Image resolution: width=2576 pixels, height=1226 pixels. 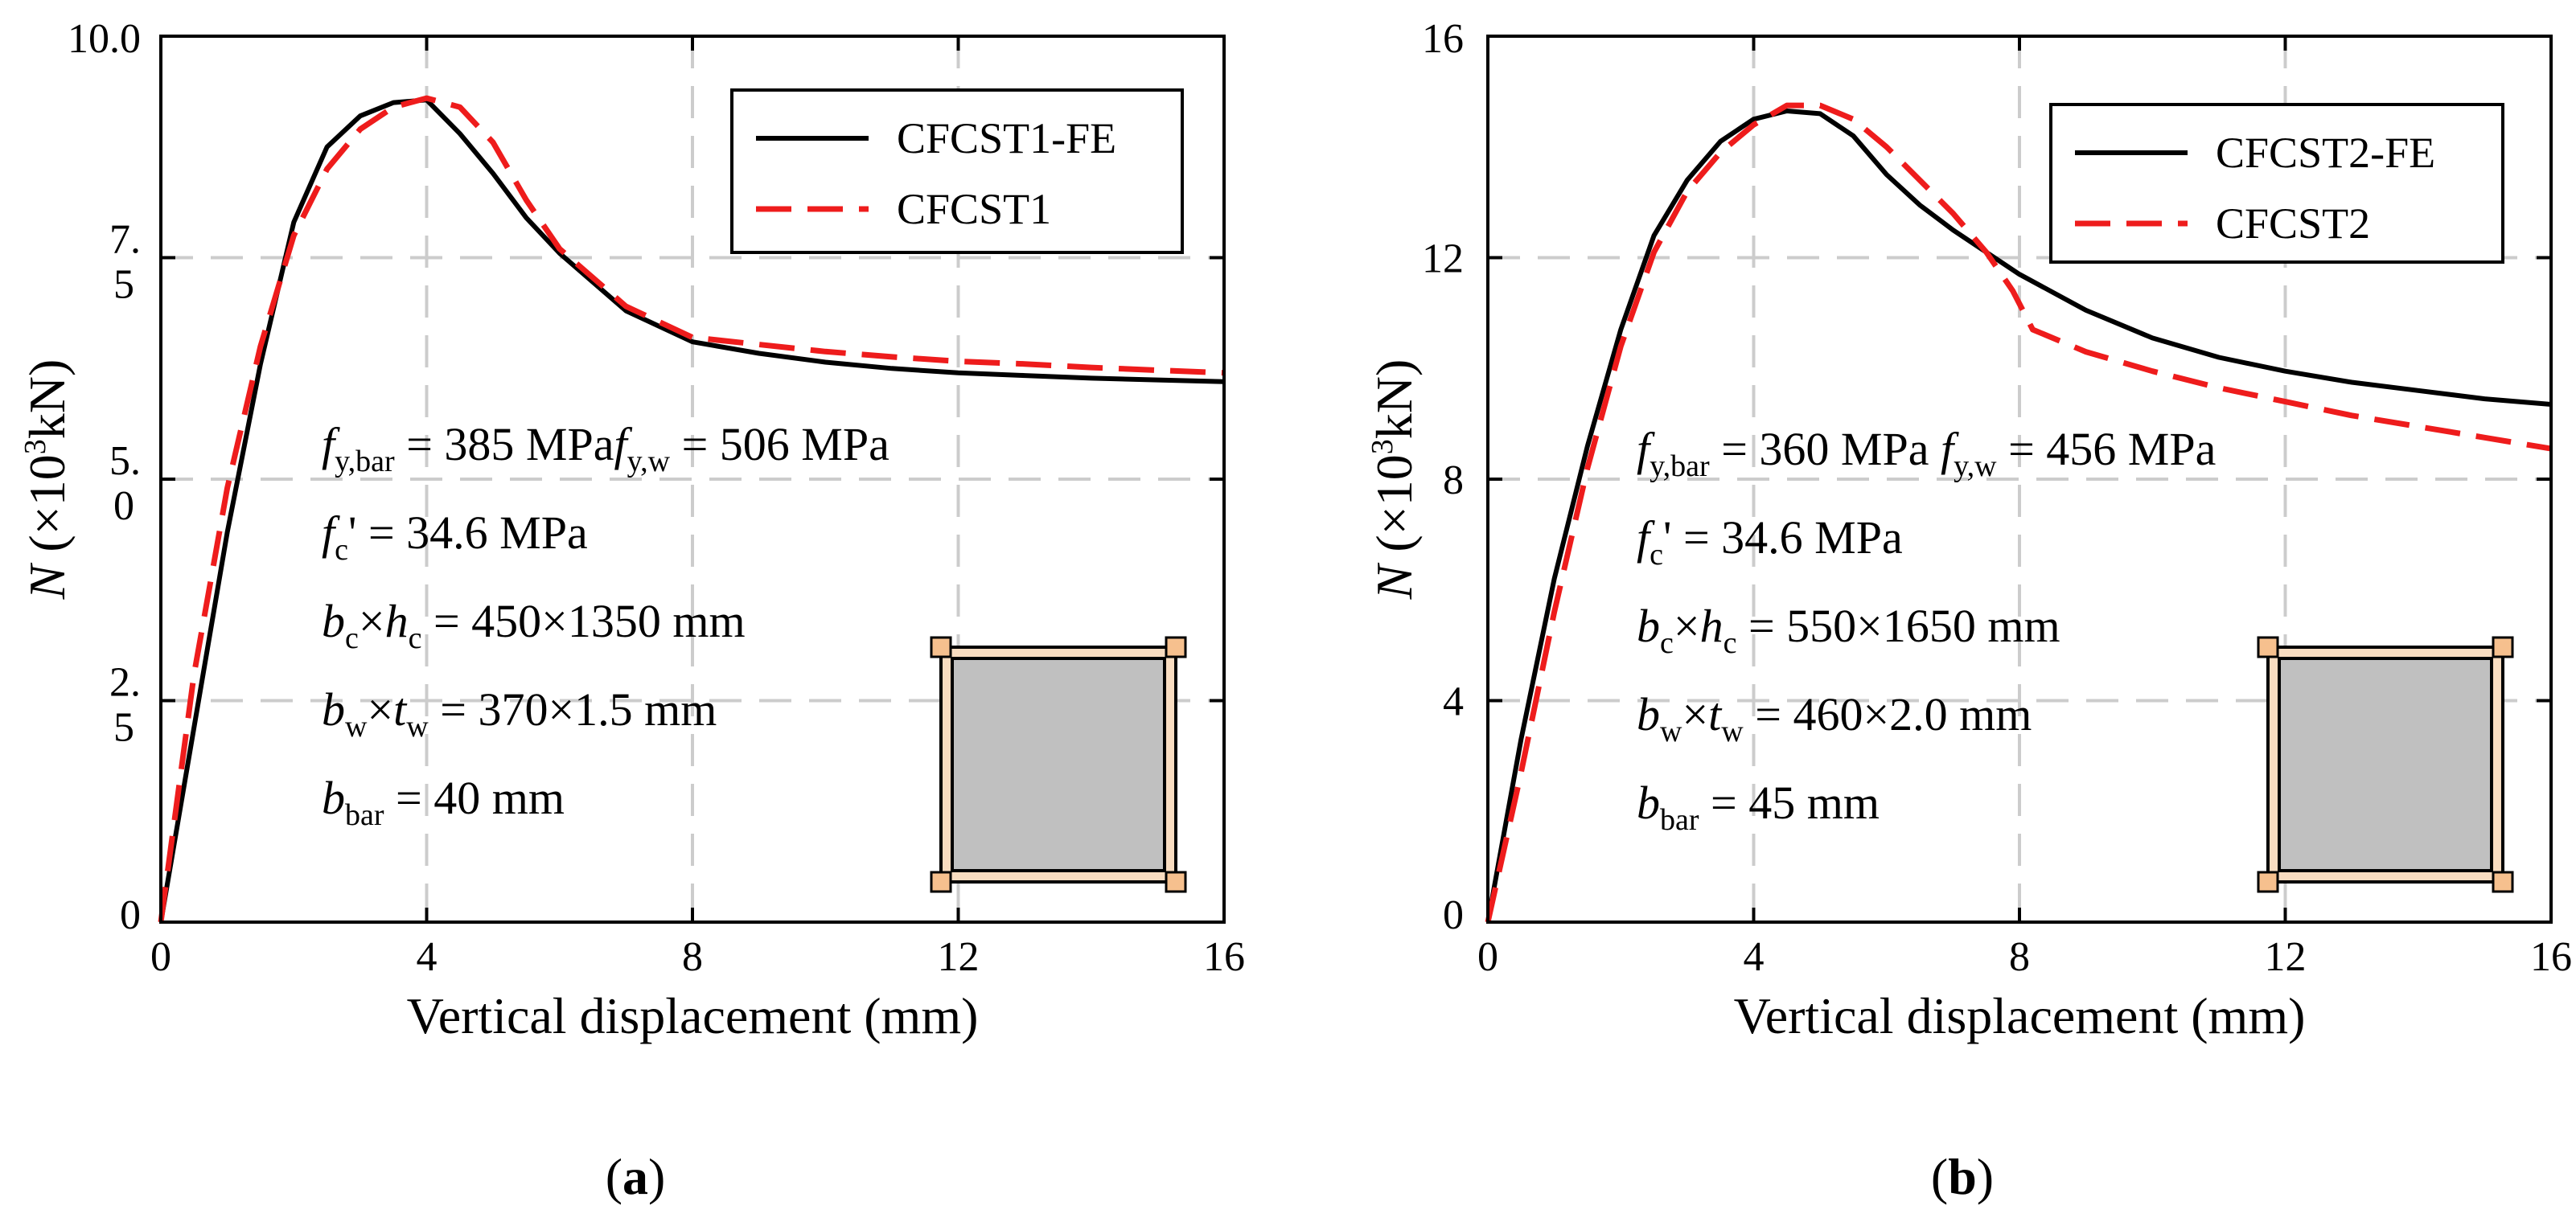 What do you see at coordinates (1453, 480) in the screenshot?
I see `y-tick-label: 8` at bounding box center [1453, 480].